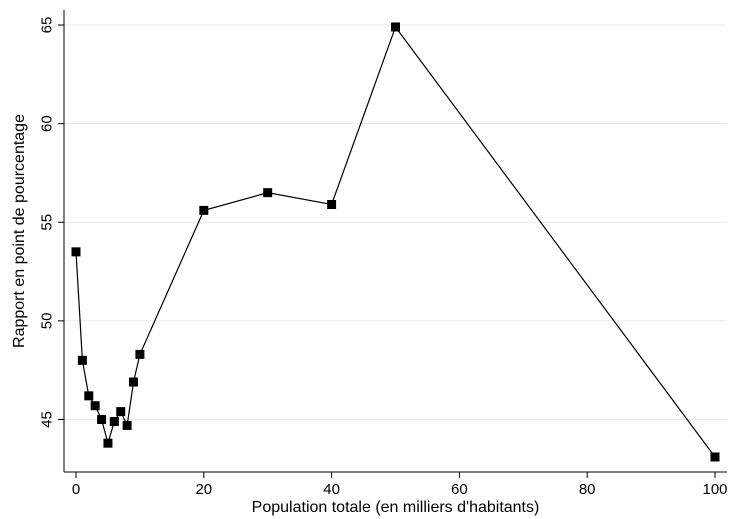 The width and height of the screenshot is (734, 519). Describe the element at coordinates (400, 485) in the screenshot. I see `x-axis-ticks: 0 20 40 60 80 100` at that location.